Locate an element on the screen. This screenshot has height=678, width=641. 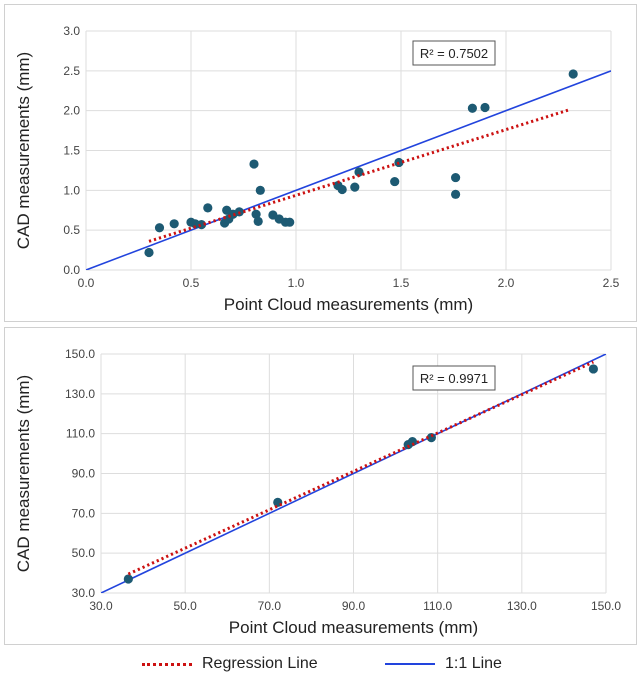
legend-identity: 1:1 Line is located at coordinates (443, 664).